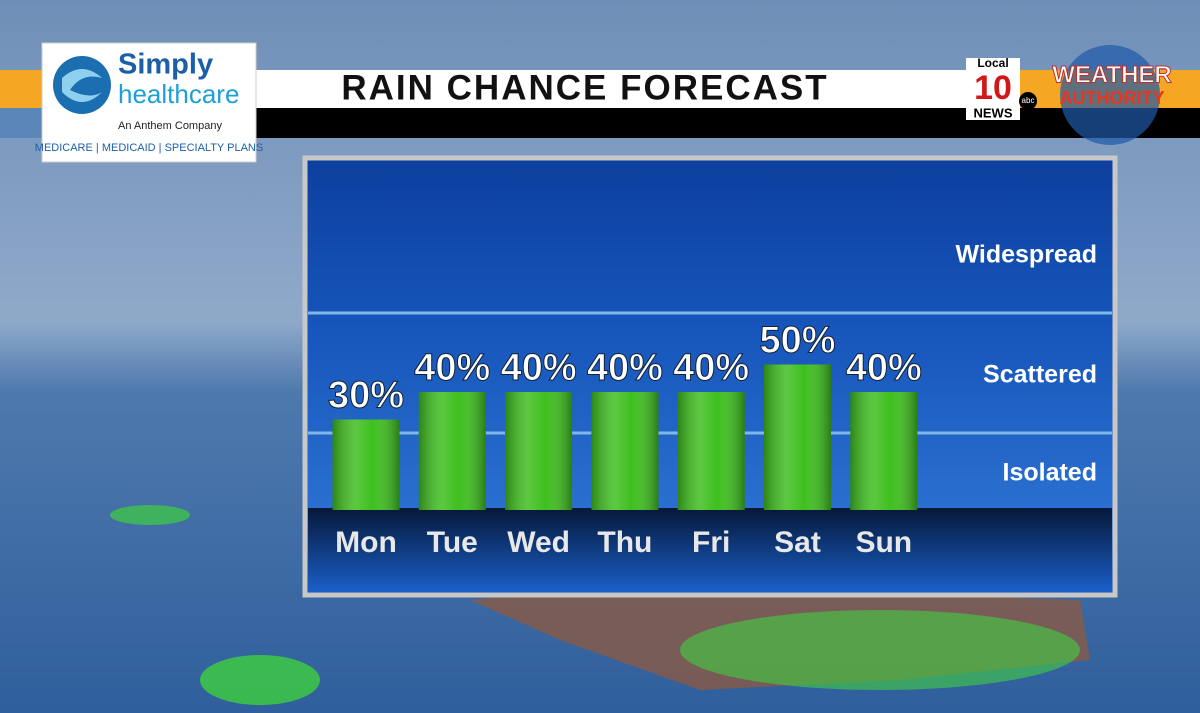 The height and width of the screenshot is (713, 1200). I want to click on network-logo, so click(1028, 101).